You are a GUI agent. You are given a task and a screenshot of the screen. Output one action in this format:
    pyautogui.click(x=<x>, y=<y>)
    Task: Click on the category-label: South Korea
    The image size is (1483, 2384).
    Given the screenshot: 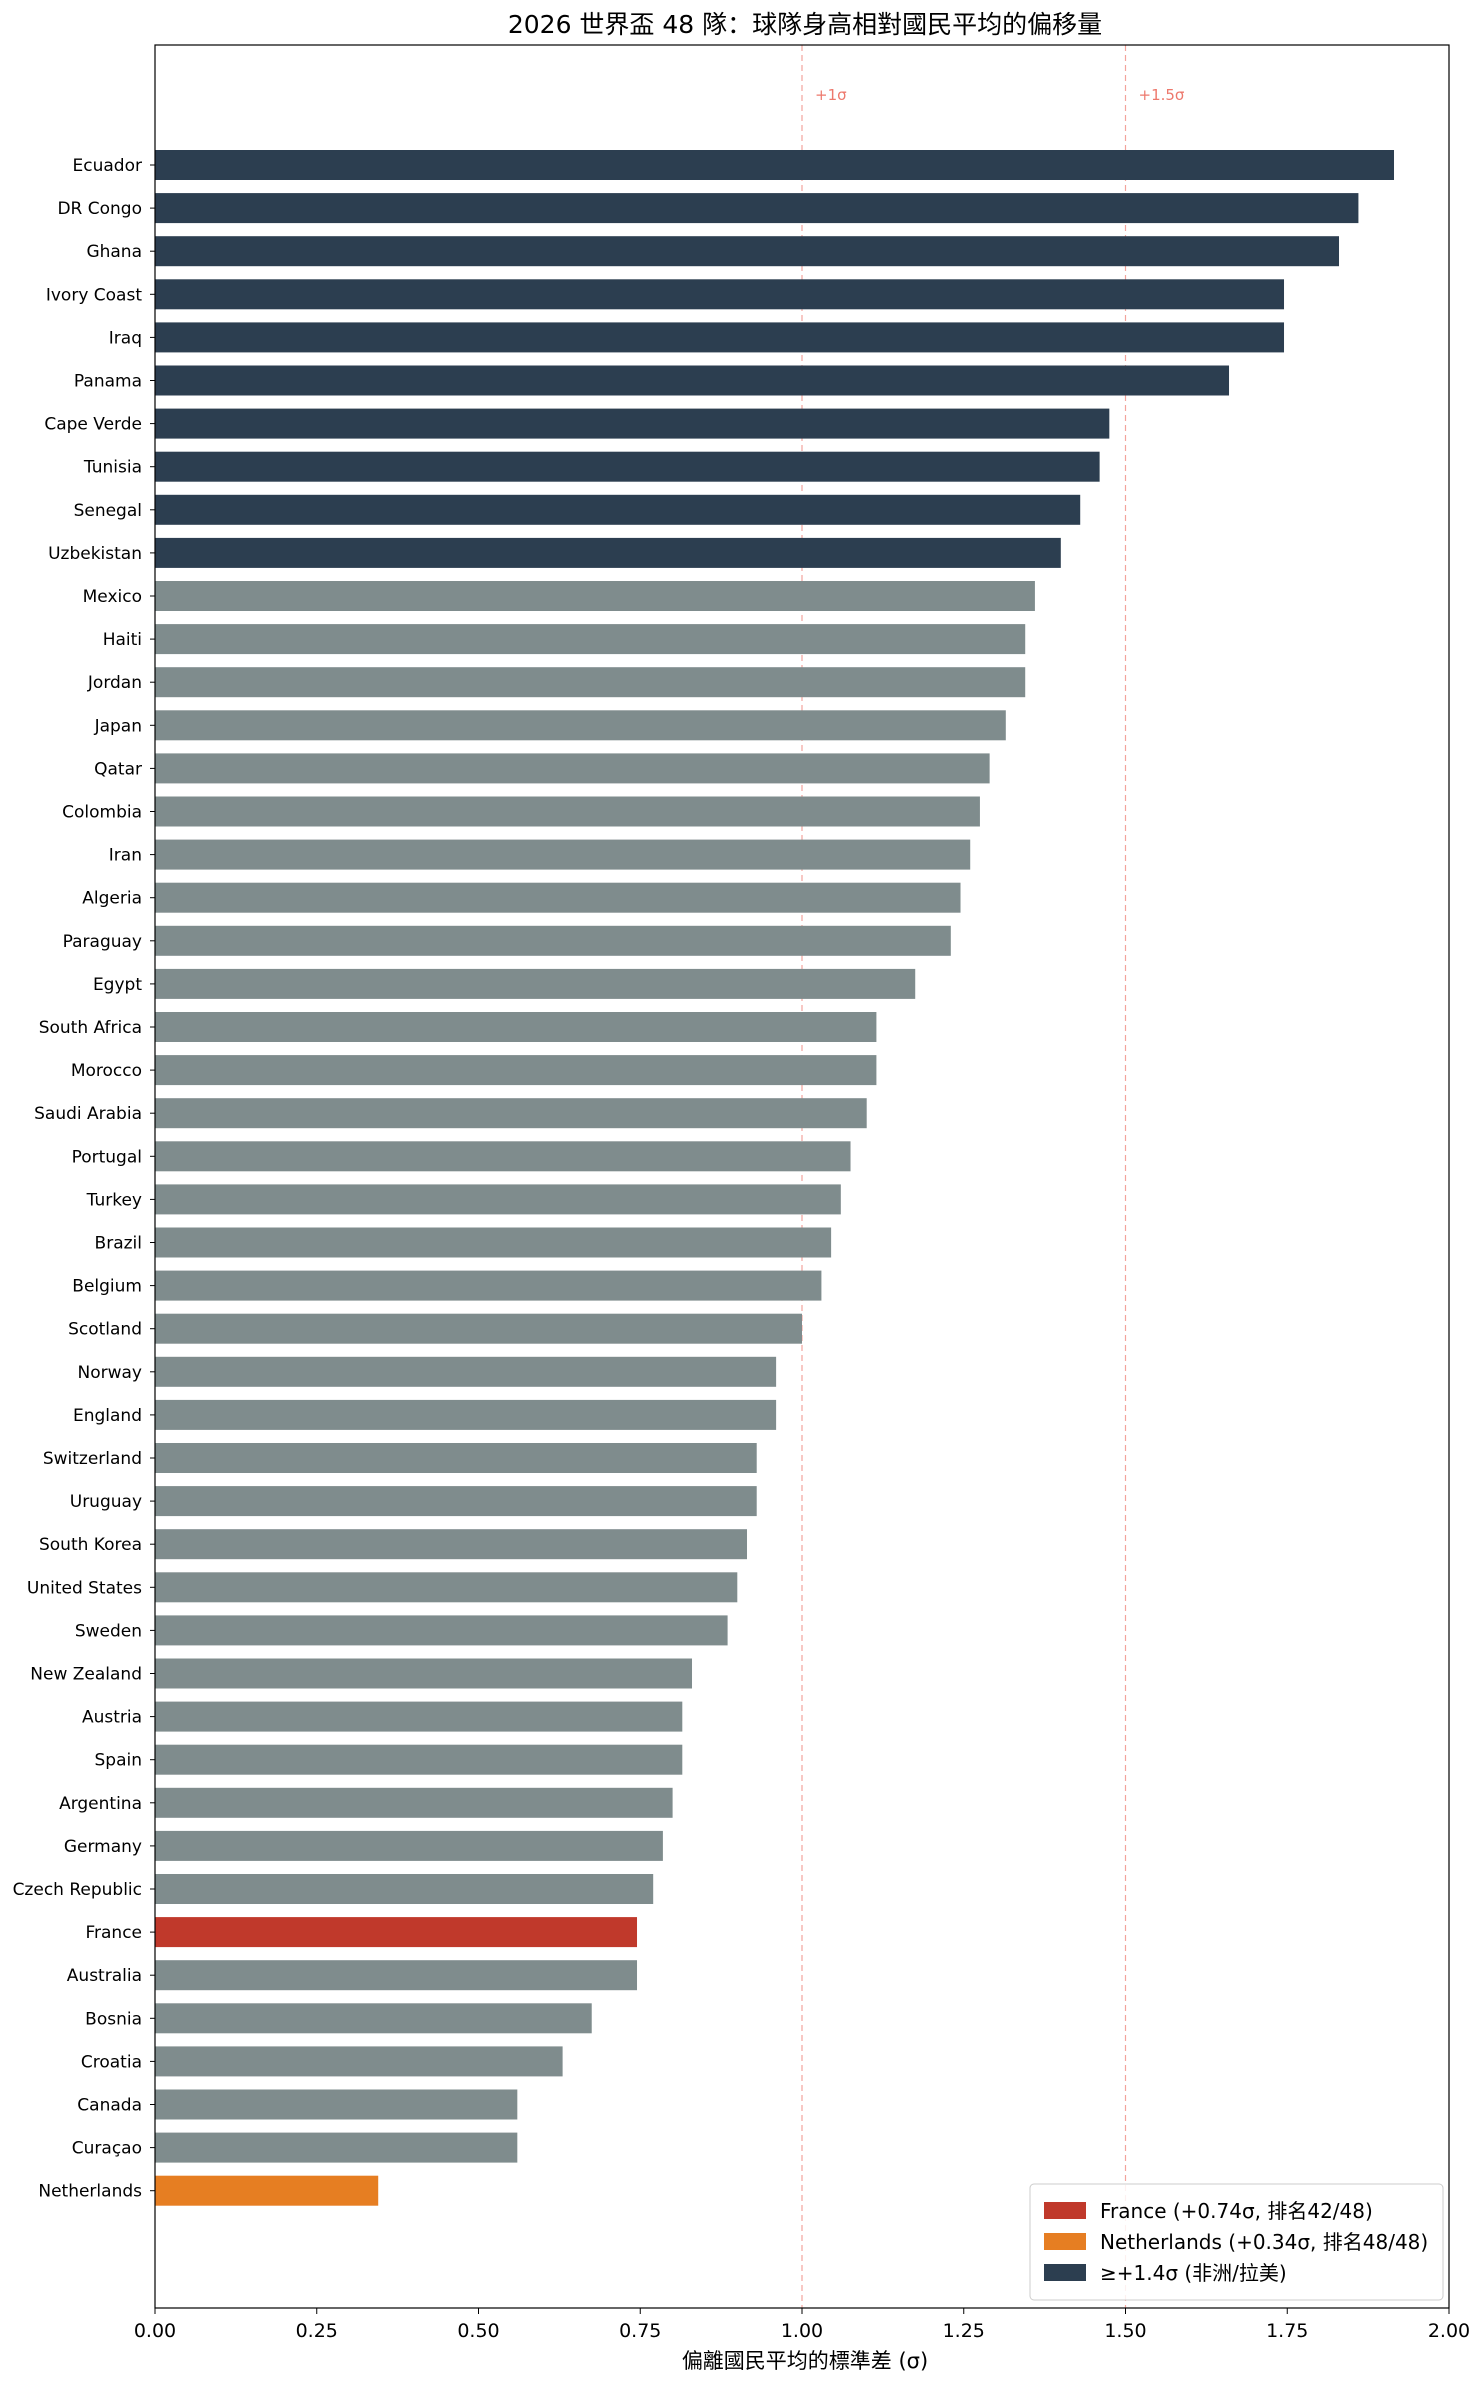 What is the action you would take?
    pyautogui.click(x=90, y=1545)
    